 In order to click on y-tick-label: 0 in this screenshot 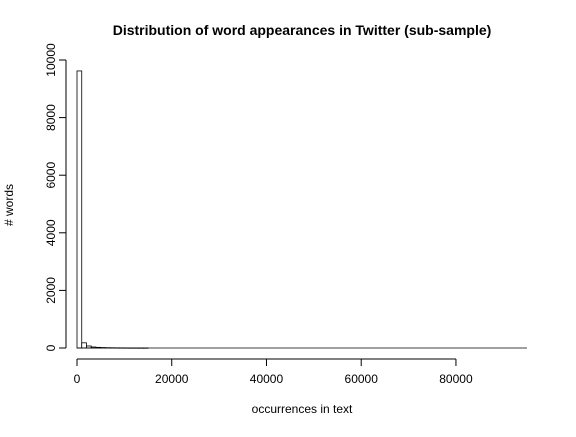, I will do `click(51, 347)`.